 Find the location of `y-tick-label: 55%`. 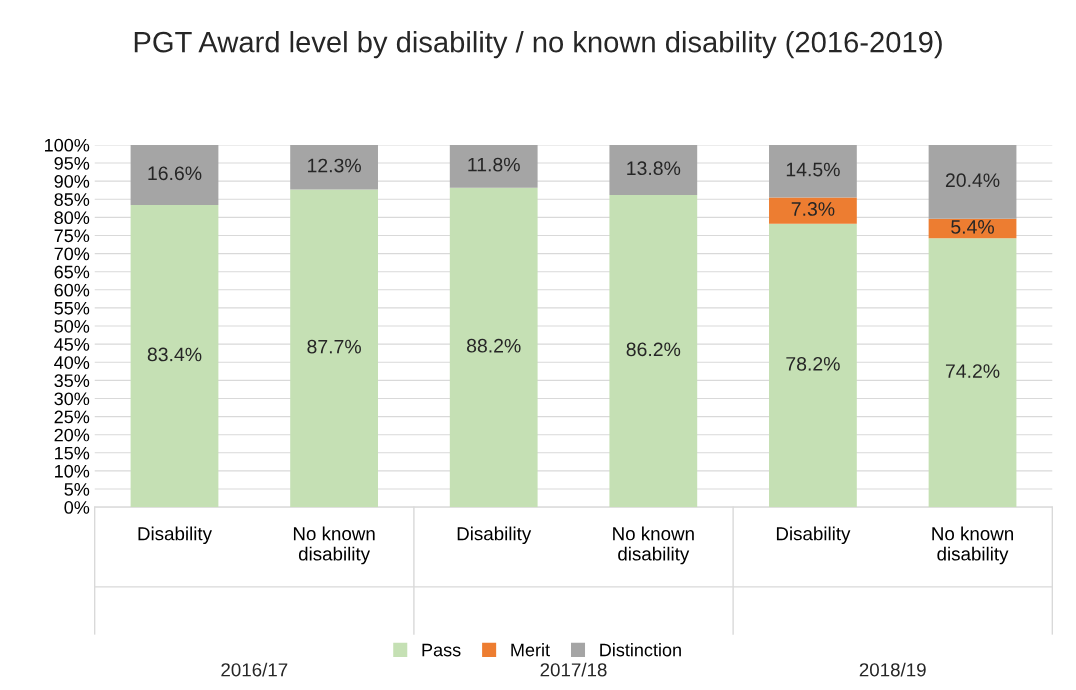

y-tick-label: 55% is located at coordinates (72, 308).